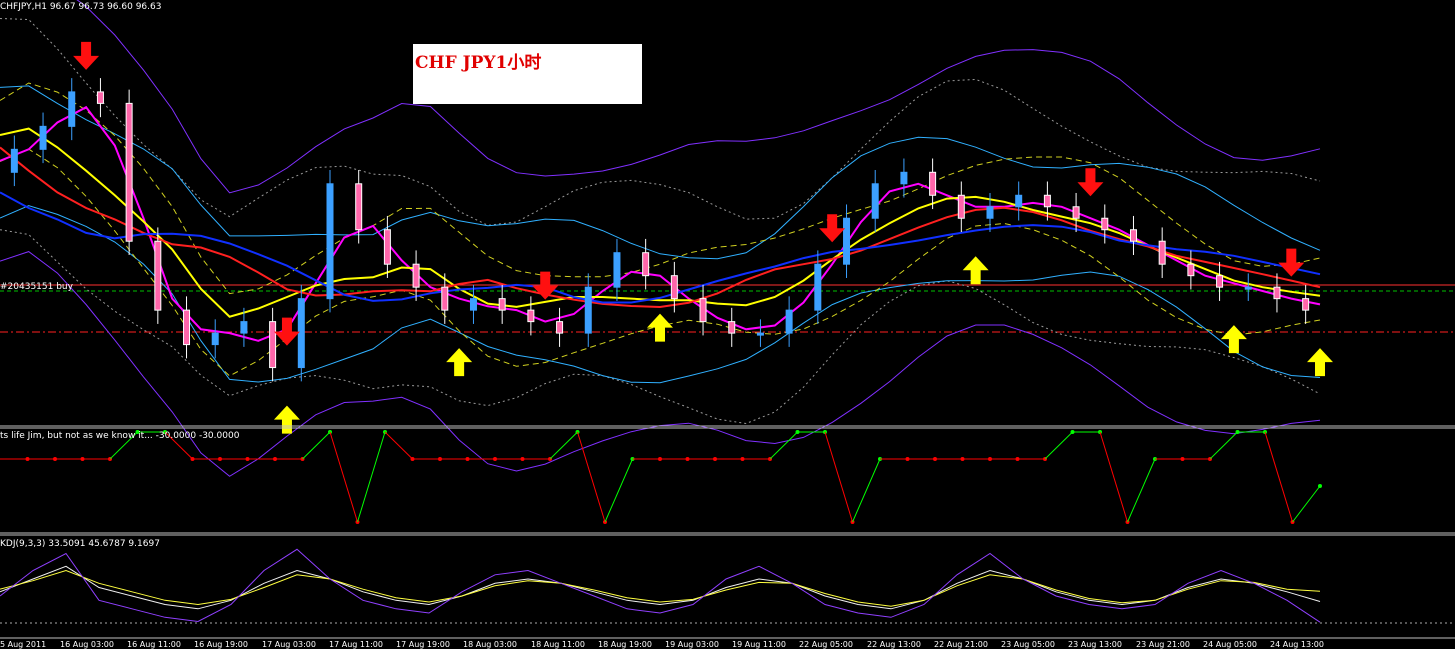 The width and height of the screenshot is (1455, 649). What do you see at coordinates (661, 477) in the screenshot?
I see `oscillator-pane` at bounding box center [661, 477].